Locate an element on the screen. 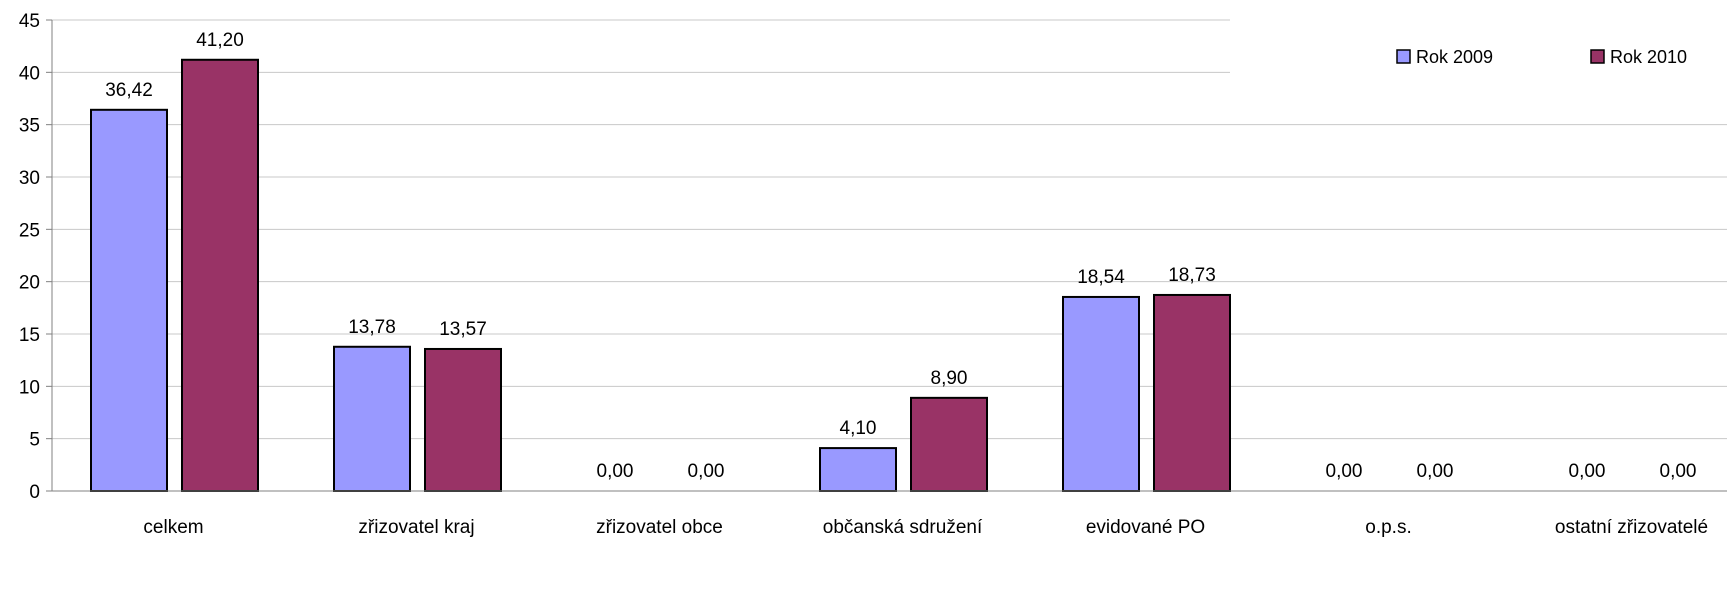  y-tick-label: 5 is located at coordinates (34, 440).